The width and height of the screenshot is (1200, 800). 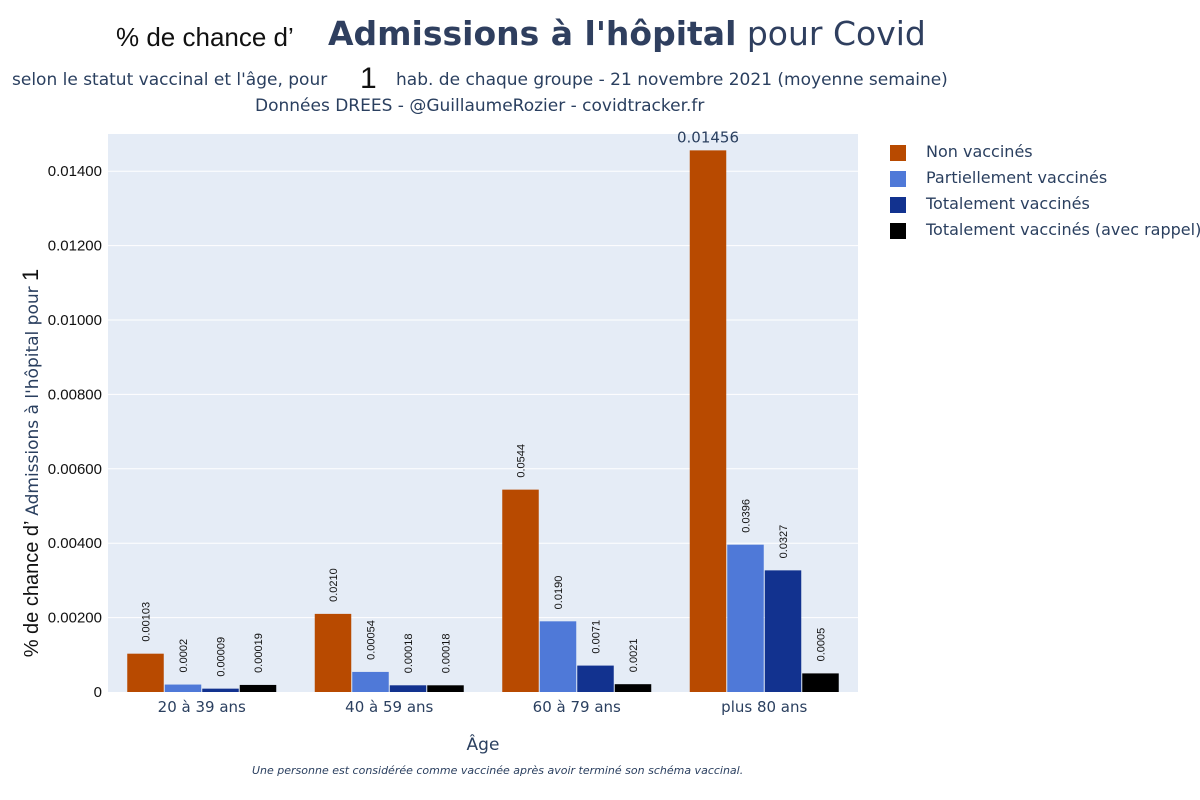 What do you see at coordinates (577, 707) in the screenshot?
I see `x-tick-label: 60 à 79 ans` at bounding box center [577, 707].